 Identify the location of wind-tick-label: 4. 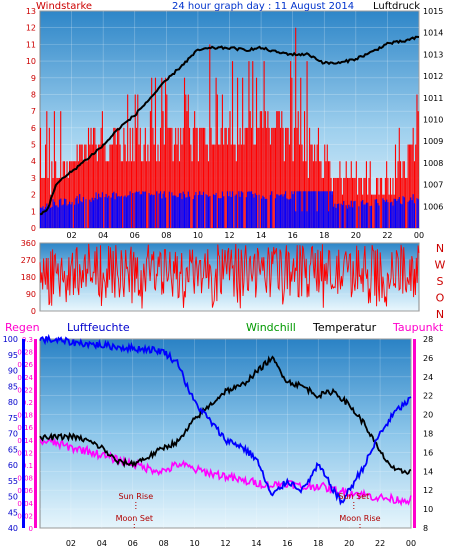
(33, 161).